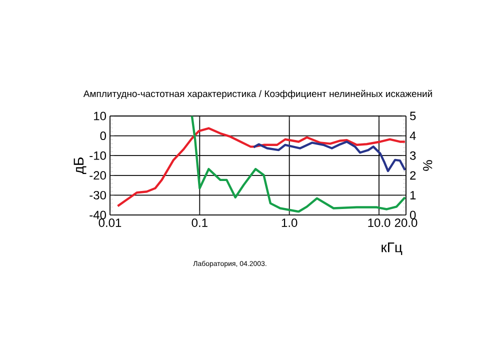  What do you see at coordinates (290, 223) in the screenshot?
I see `x-tick-label: 1.0` at bounding box center [290, 223].